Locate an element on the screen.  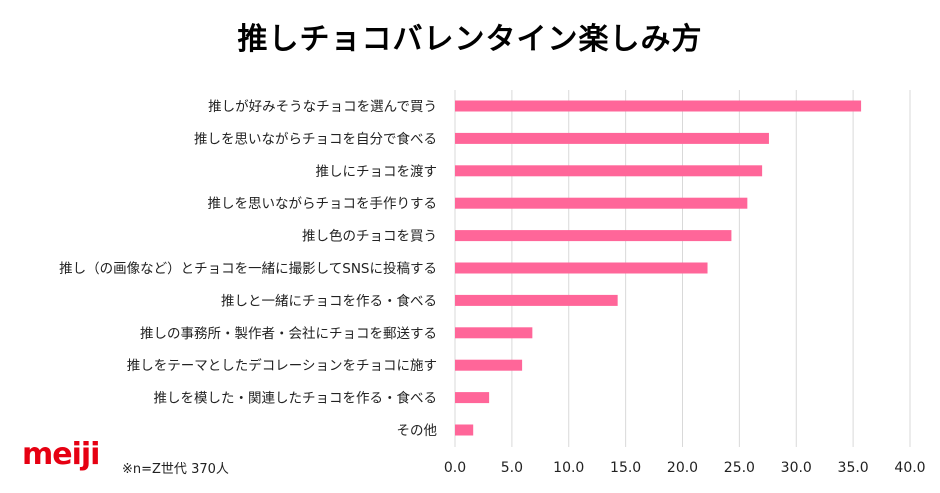
category-label: その他 is located at coordinates (417, 431).